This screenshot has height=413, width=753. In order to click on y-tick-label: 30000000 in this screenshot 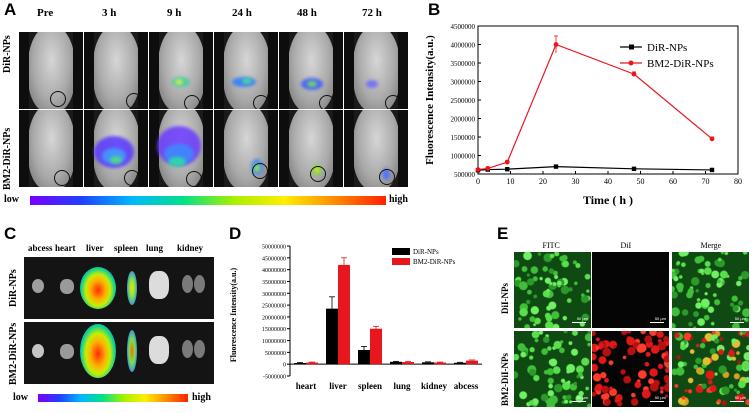, I will do `click(274, 295)`.